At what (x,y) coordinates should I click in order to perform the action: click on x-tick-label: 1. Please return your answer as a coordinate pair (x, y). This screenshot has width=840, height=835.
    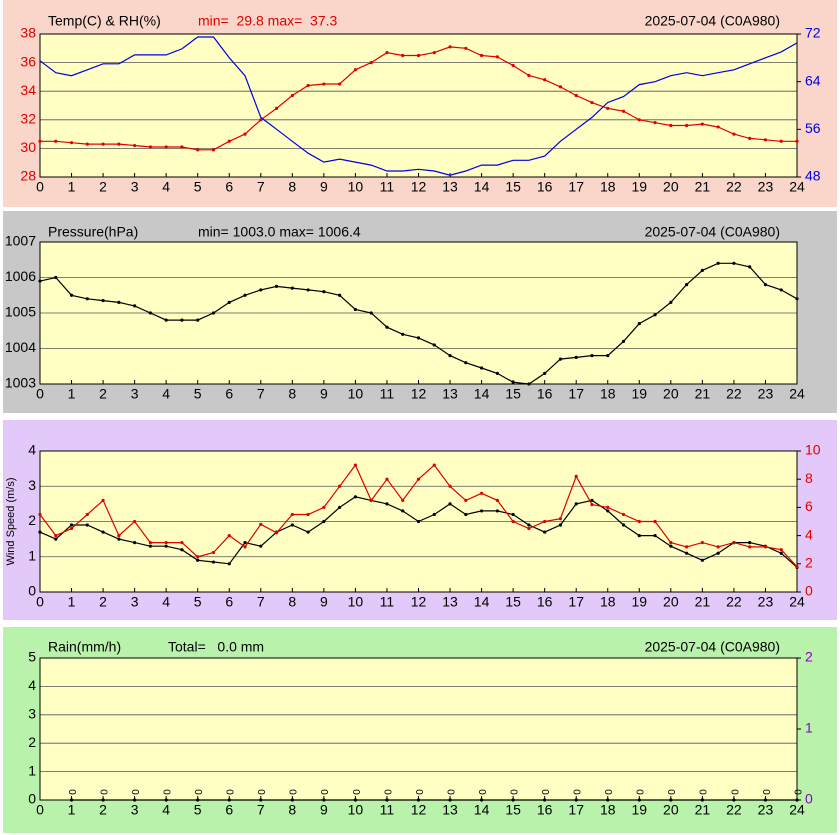
    Looking at the image, I should click on (72, 394).